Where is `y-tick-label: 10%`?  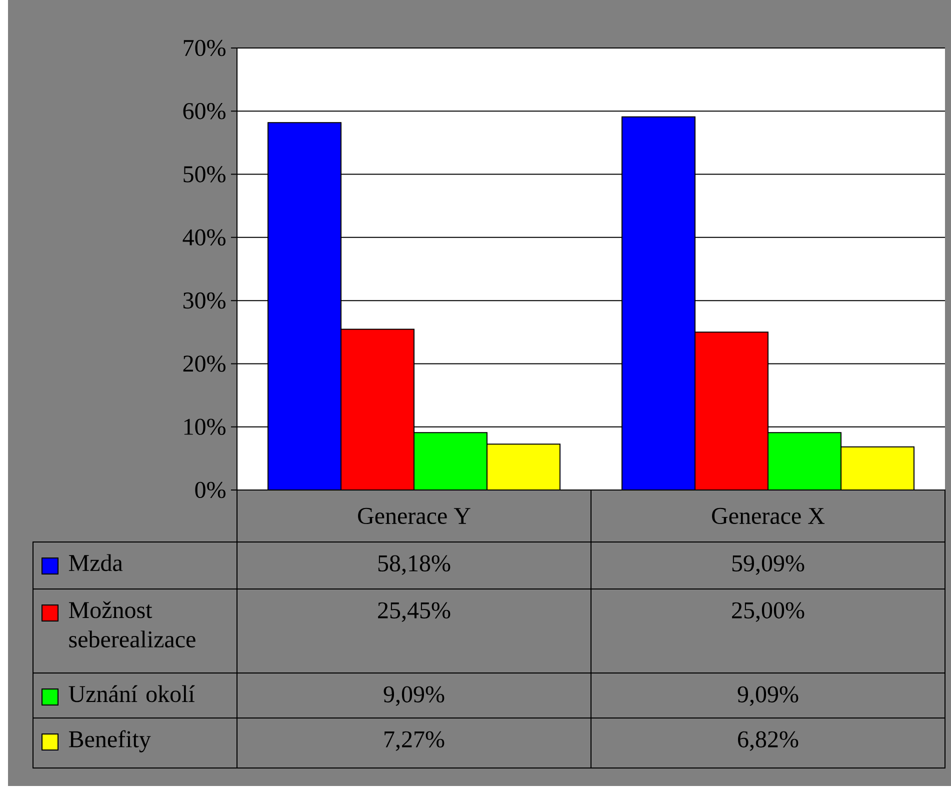 y-tick-label: 10% is located at coordinates (205, 426).